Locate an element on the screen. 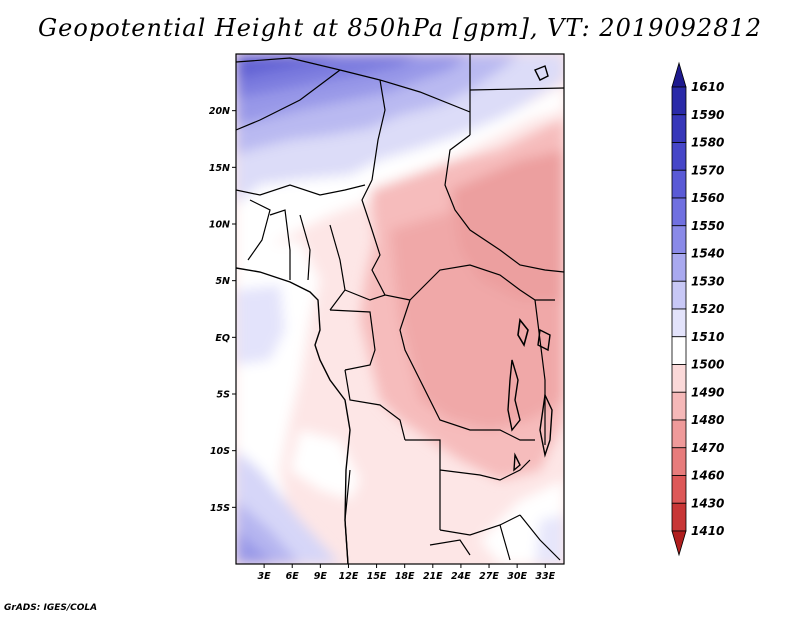 The height and width of the screenshot is (618, 800). lat-label: 15S is located at coordinates (220, 508).